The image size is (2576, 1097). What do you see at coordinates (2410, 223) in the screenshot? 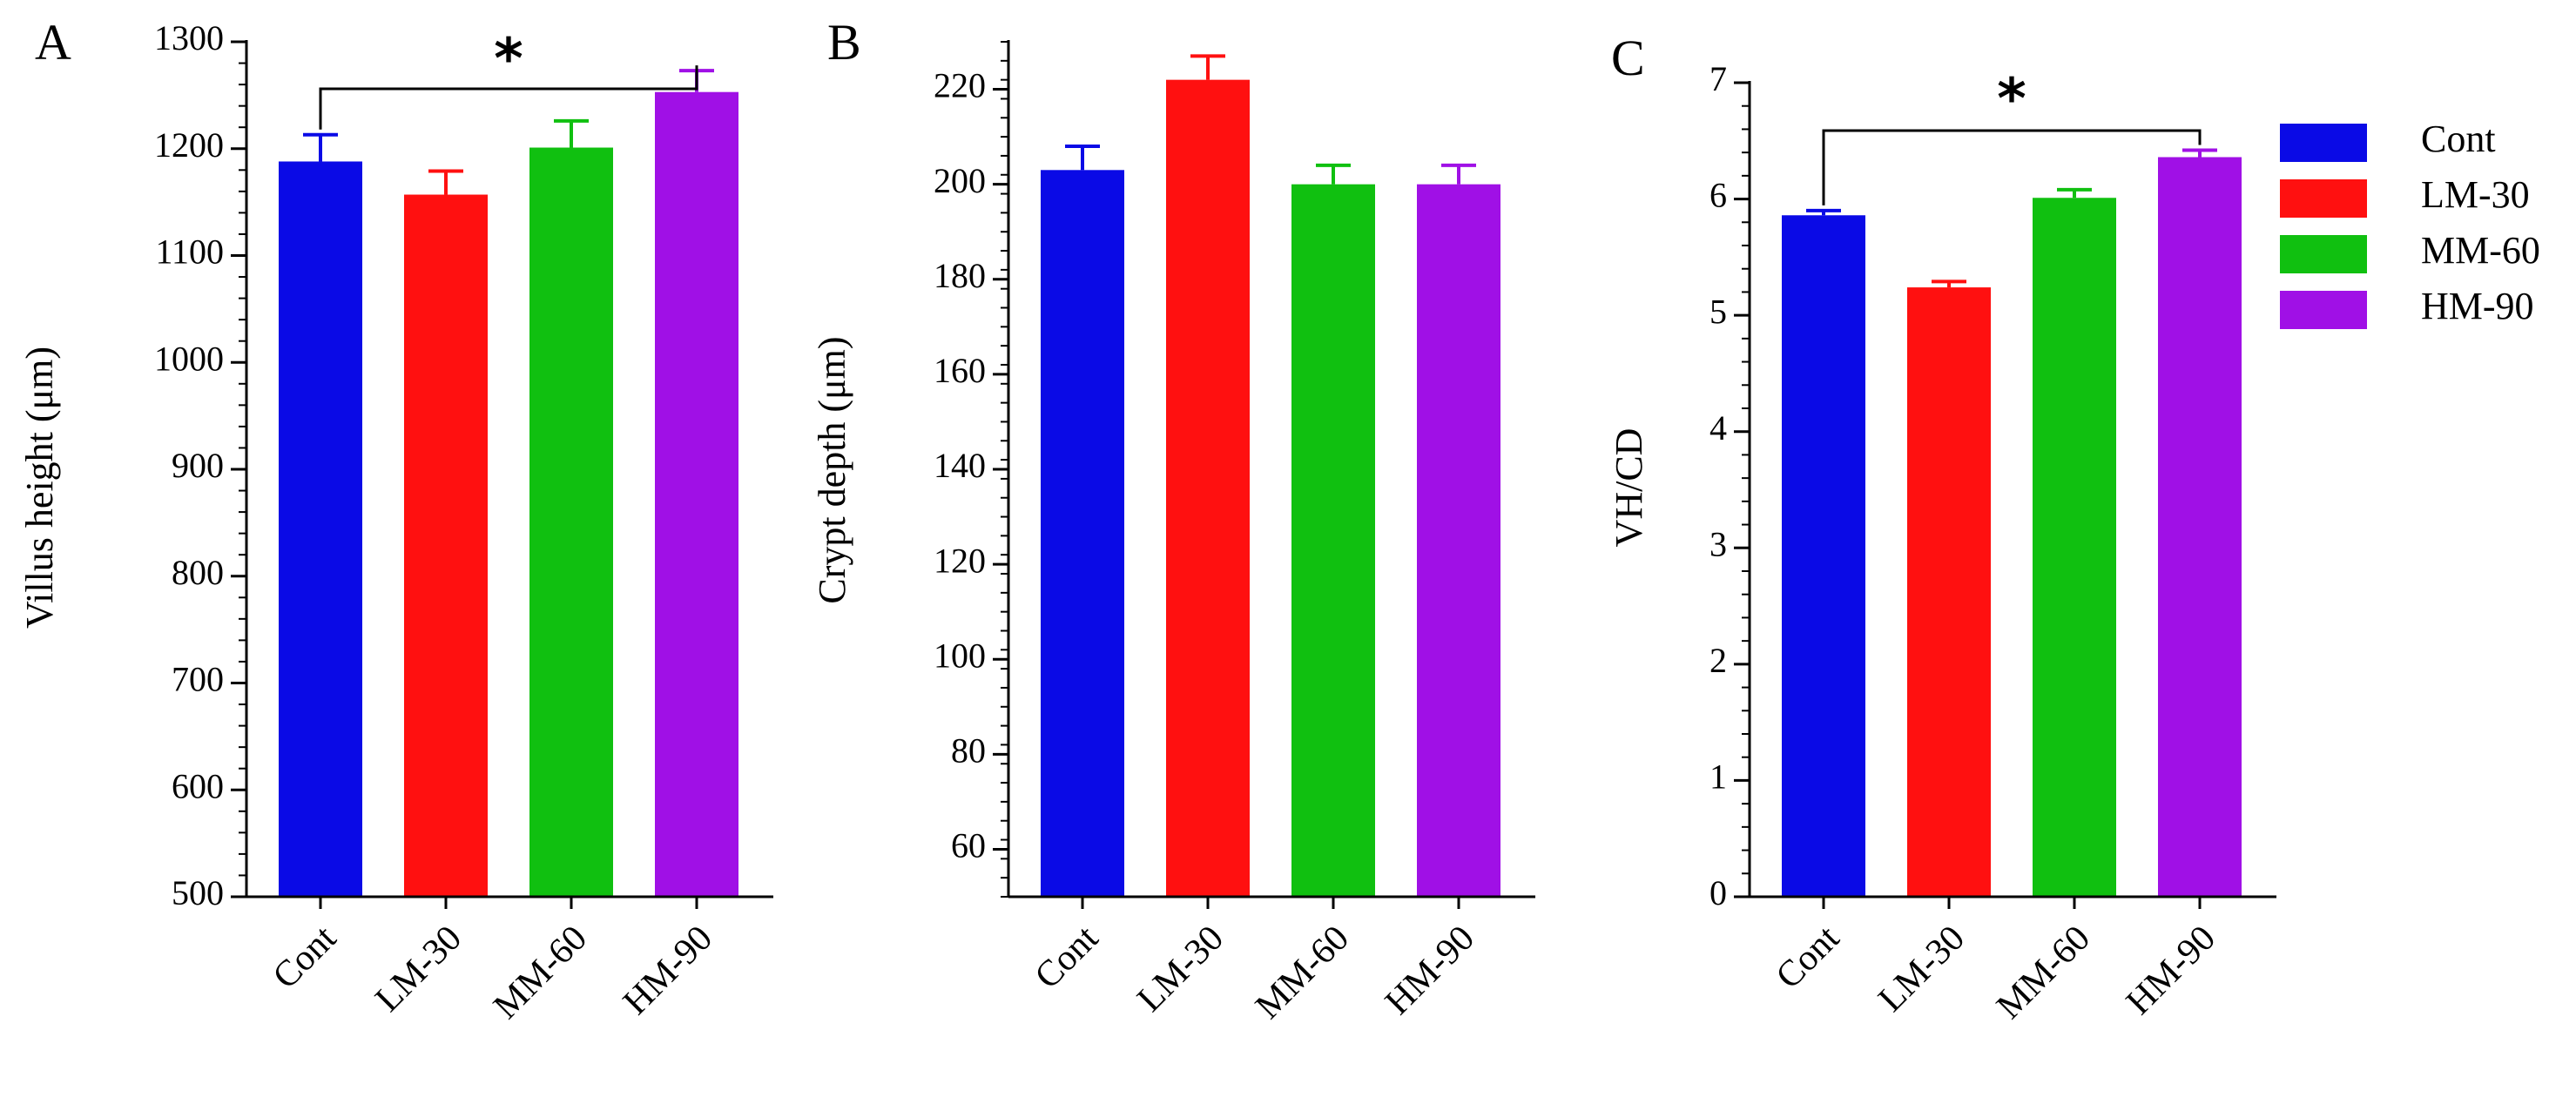
I see `legend: Cont LM-30 MM-60 HM-90` at bounding box center [2410, 223].